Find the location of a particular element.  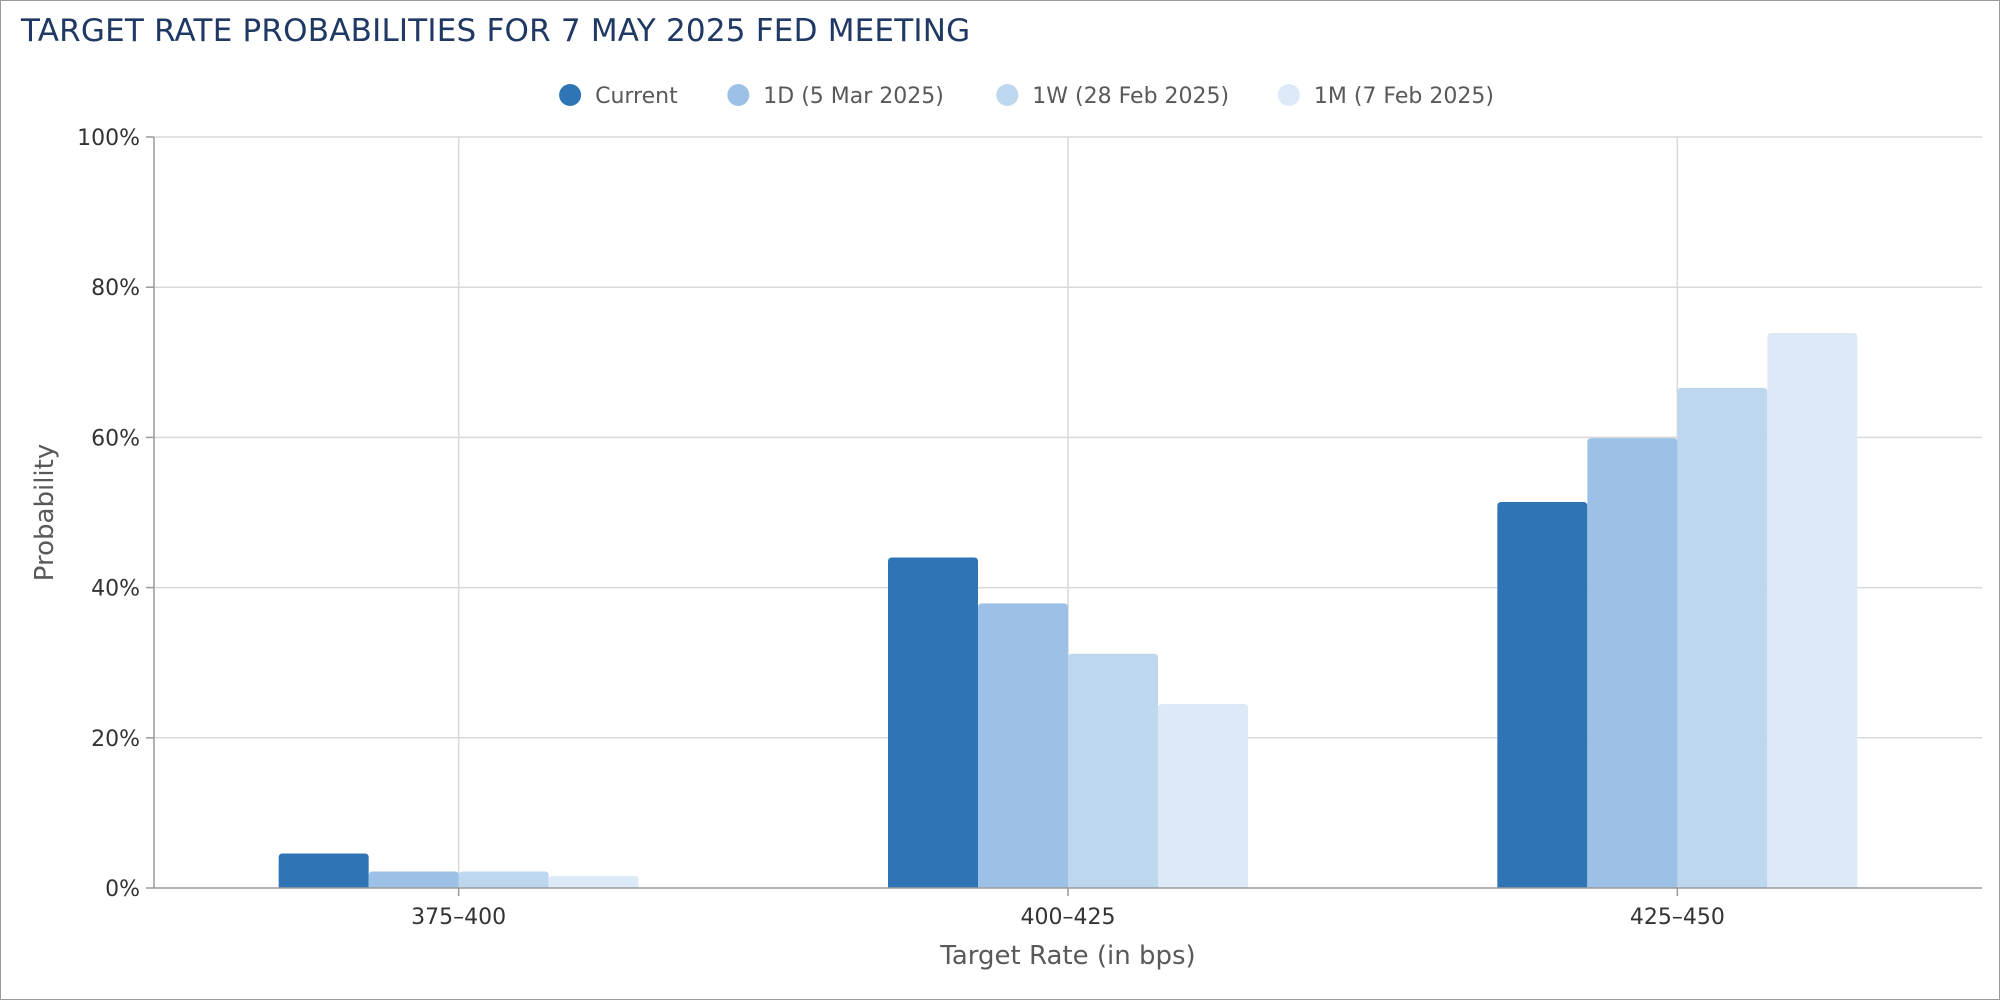

x-tick-label: 375–400 is located at coordinates (458, 917).